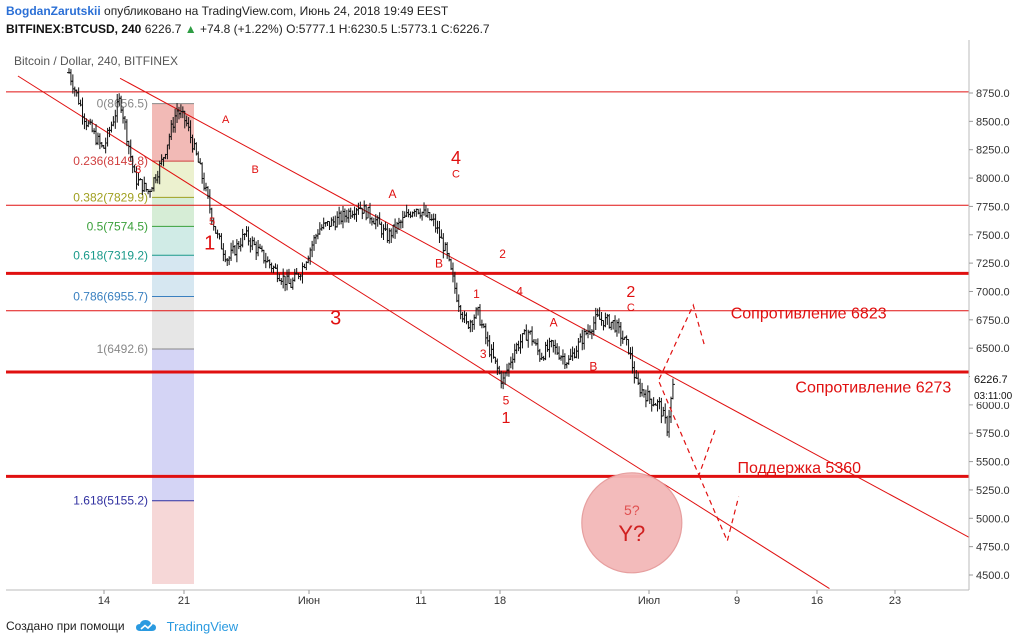 The image size is (1021, 644). I want to click on price-tick-label: 6000.0, so click(993, 406).